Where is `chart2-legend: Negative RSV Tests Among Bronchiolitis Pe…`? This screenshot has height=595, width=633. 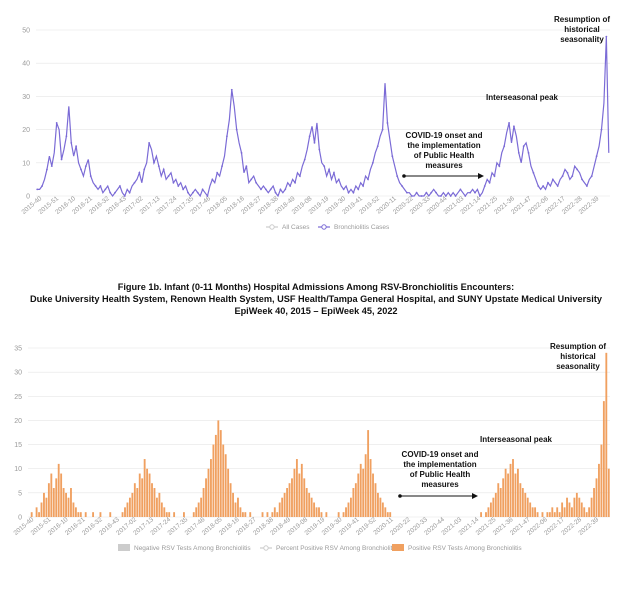
chart2-legend: Negative RSV Tests Among Bronchiolitis Pe… is located at coordinates (320, 548).